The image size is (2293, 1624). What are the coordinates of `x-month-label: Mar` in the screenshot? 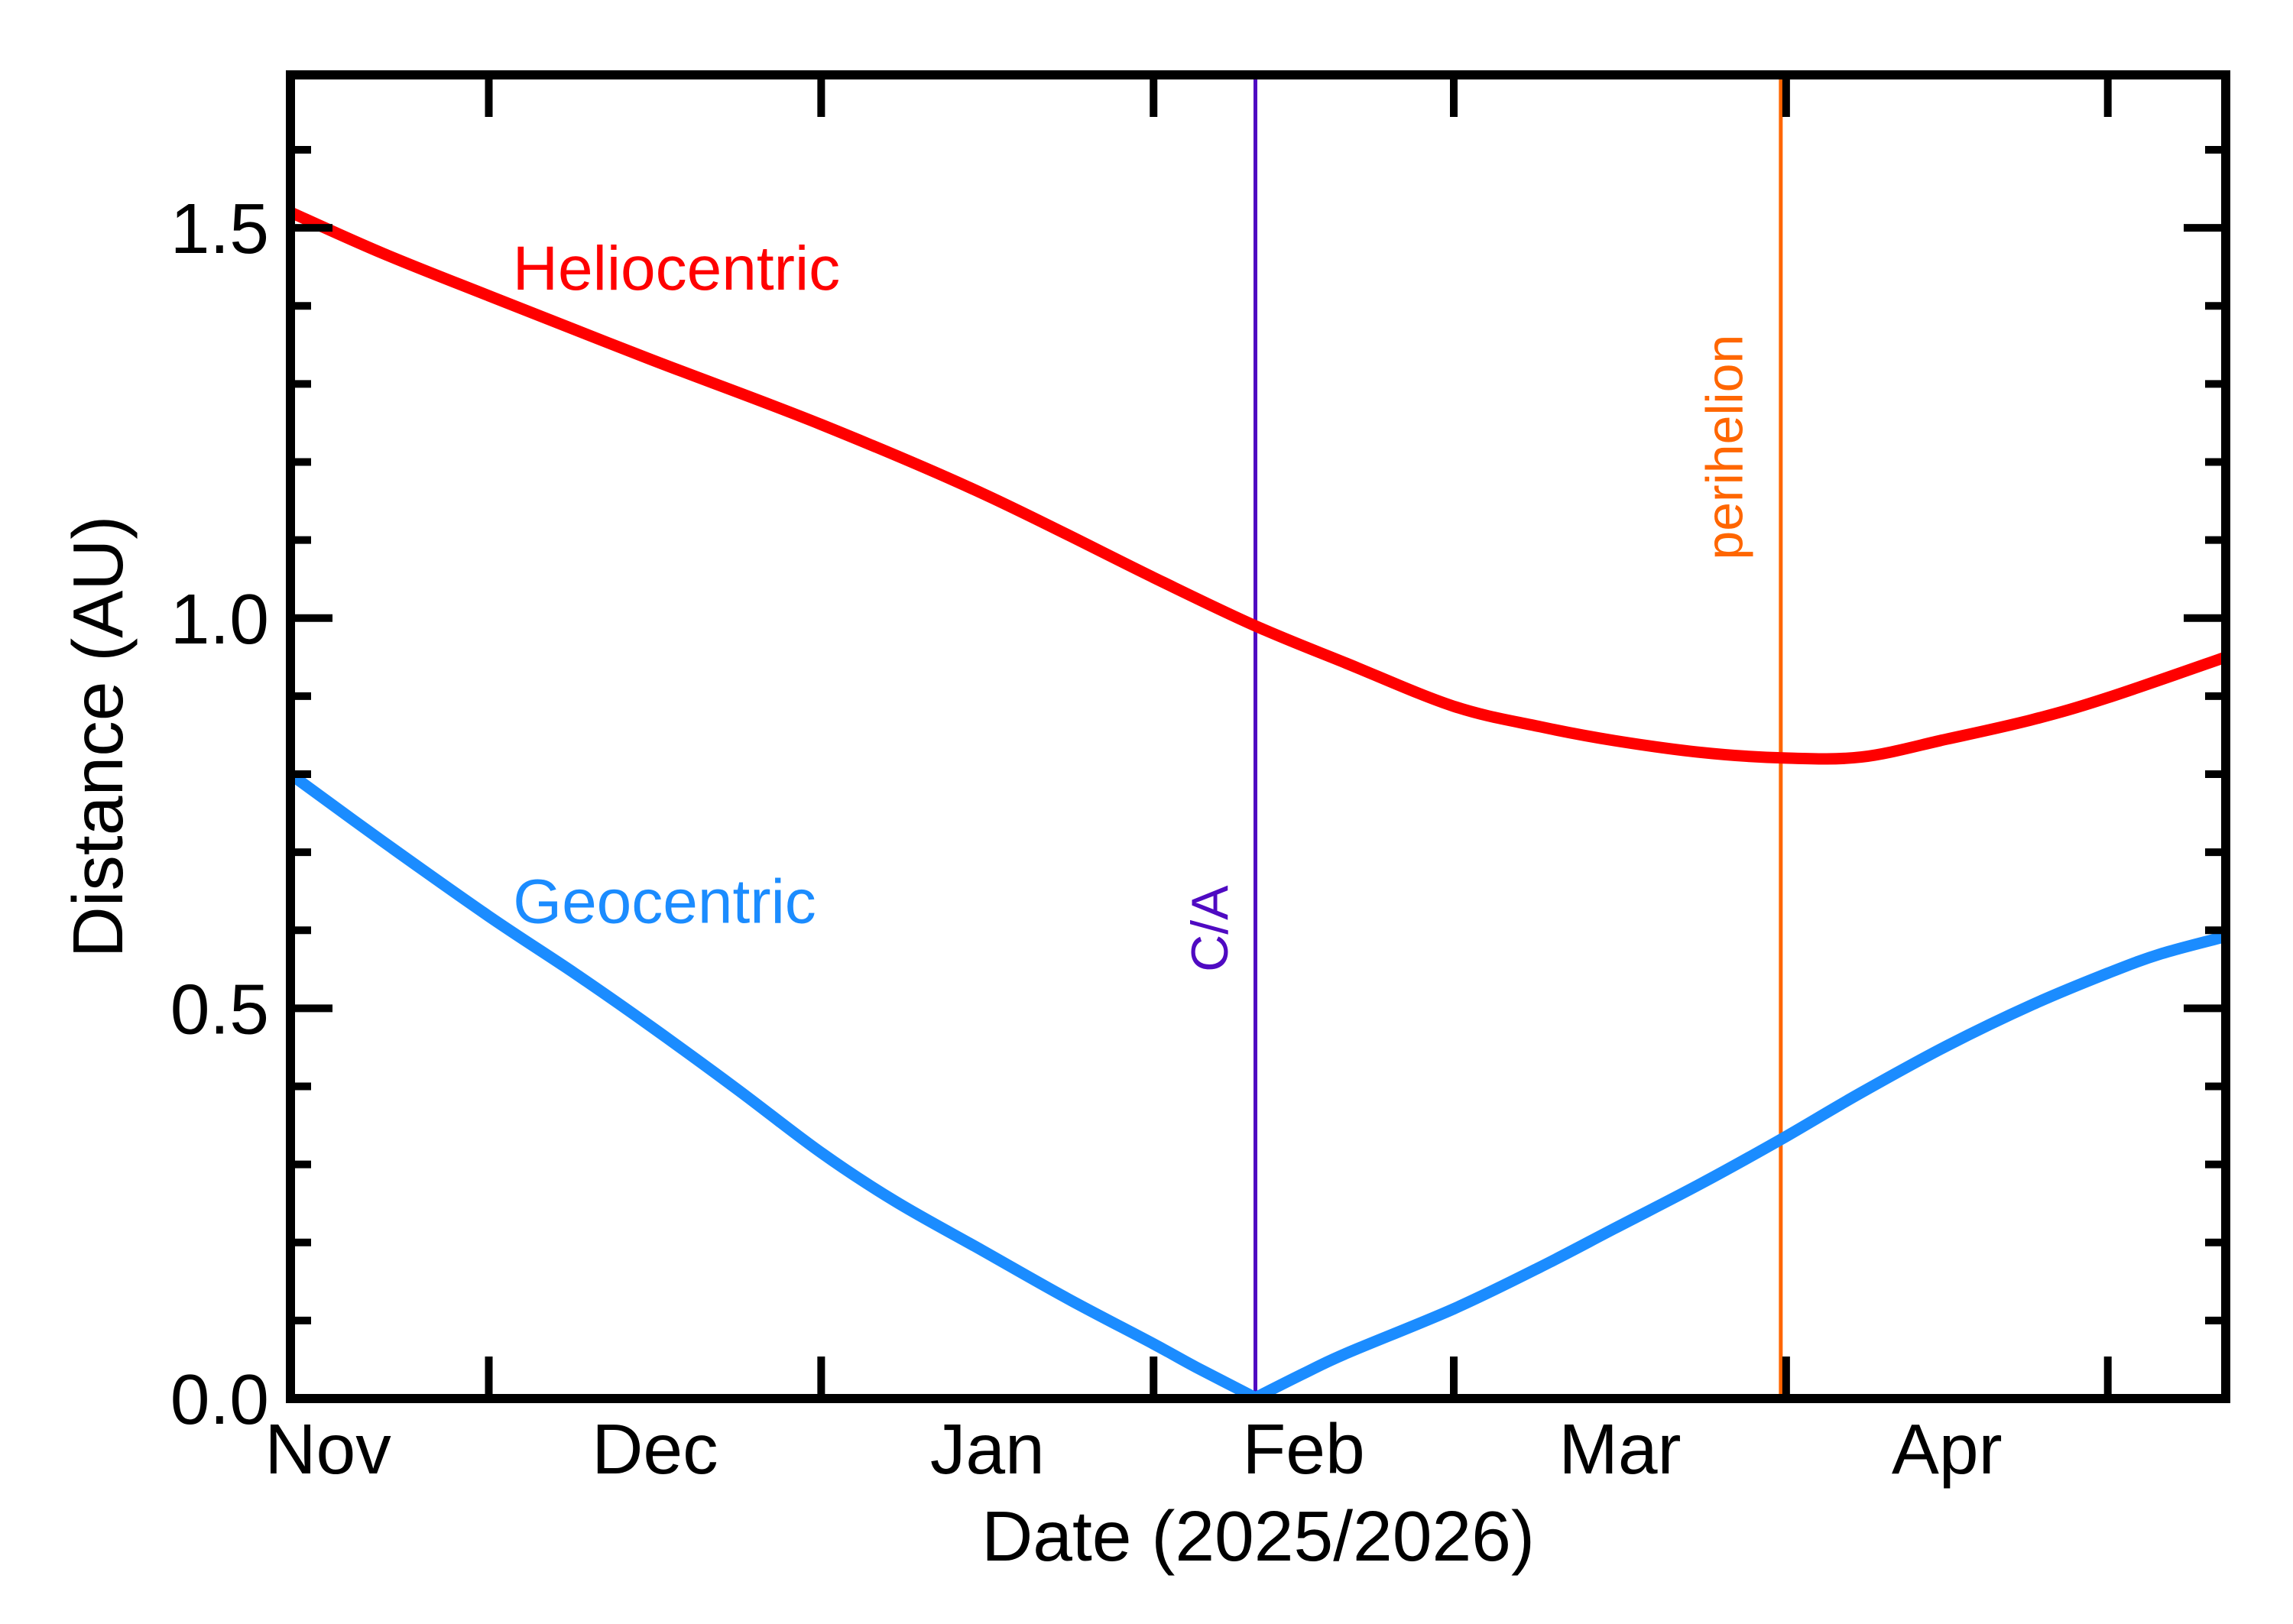 It's located at (1620, 1449).